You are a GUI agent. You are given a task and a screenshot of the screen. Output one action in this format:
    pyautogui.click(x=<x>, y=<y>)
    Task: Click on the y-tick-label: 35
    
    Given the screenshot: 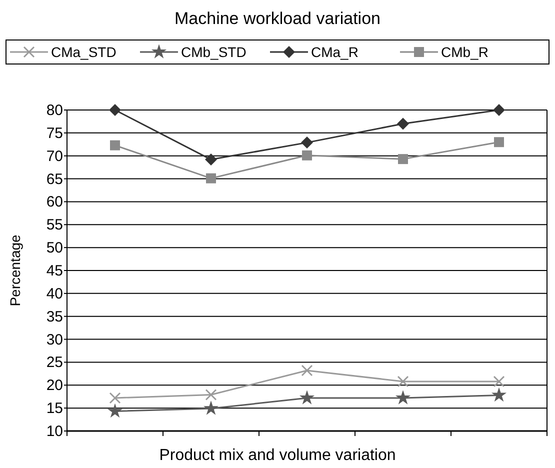 What is the action you would take?
    pyautogui.click(x=54, y=317)
    